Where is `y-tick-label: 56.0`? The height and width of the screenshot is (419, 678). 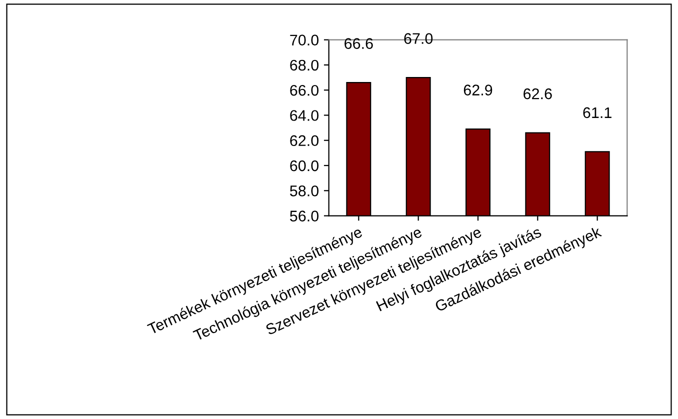 y-tick-label: 56.0 is located at coordinates (304, 216).